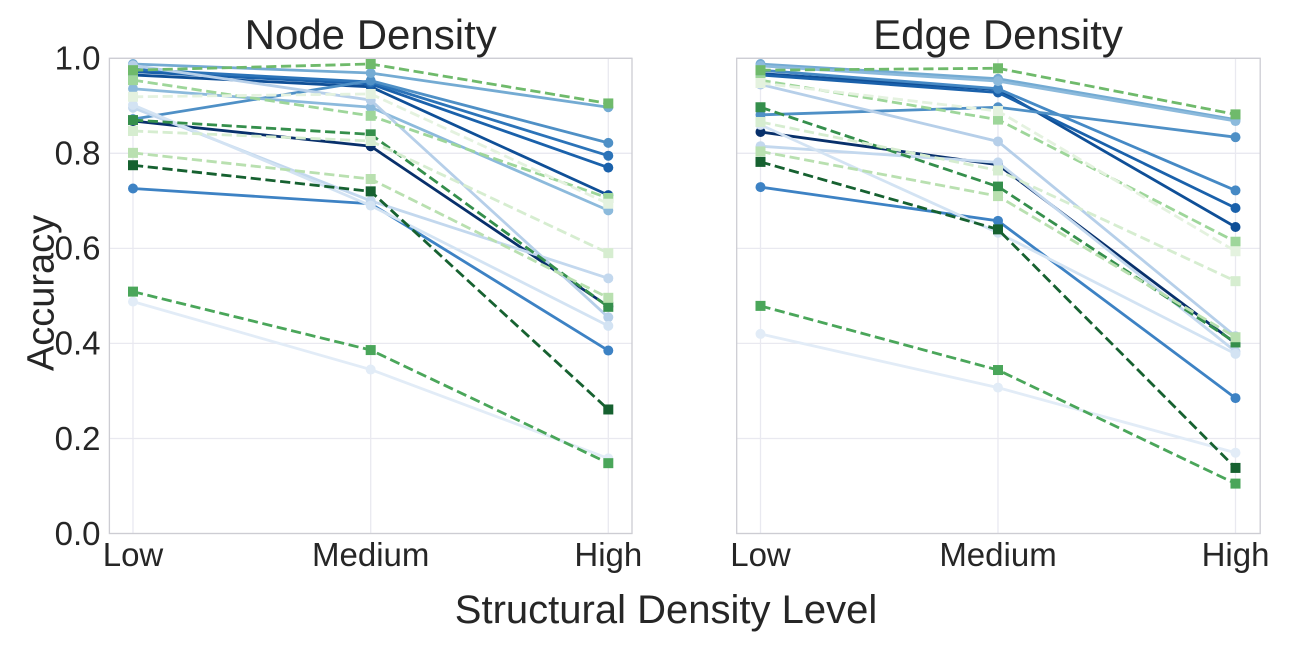 The image size is (1292, 661). What do you see at coordinates (78, 533) in the screenshot?
I see `svg-text: 0.0` at bounding box center [78, 533].